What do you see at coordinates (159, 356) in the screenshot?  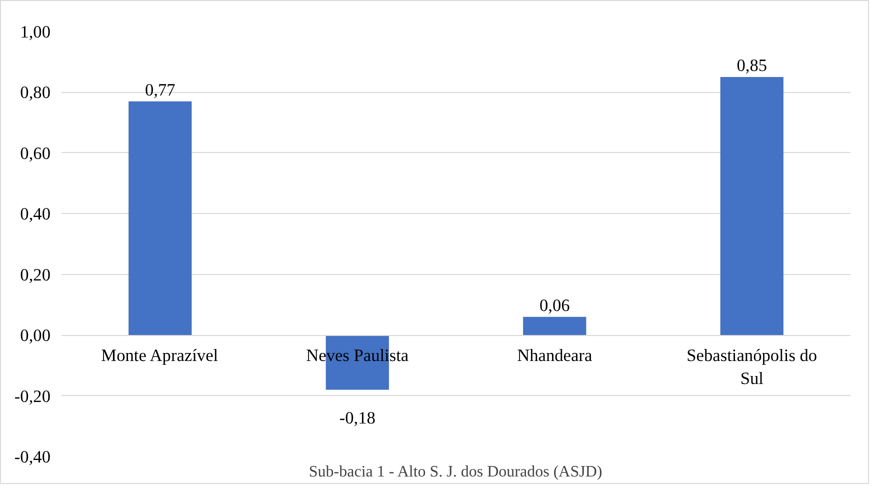 I see `x-tick-label: Monte Aprazível` at bounding box center [159, 356].